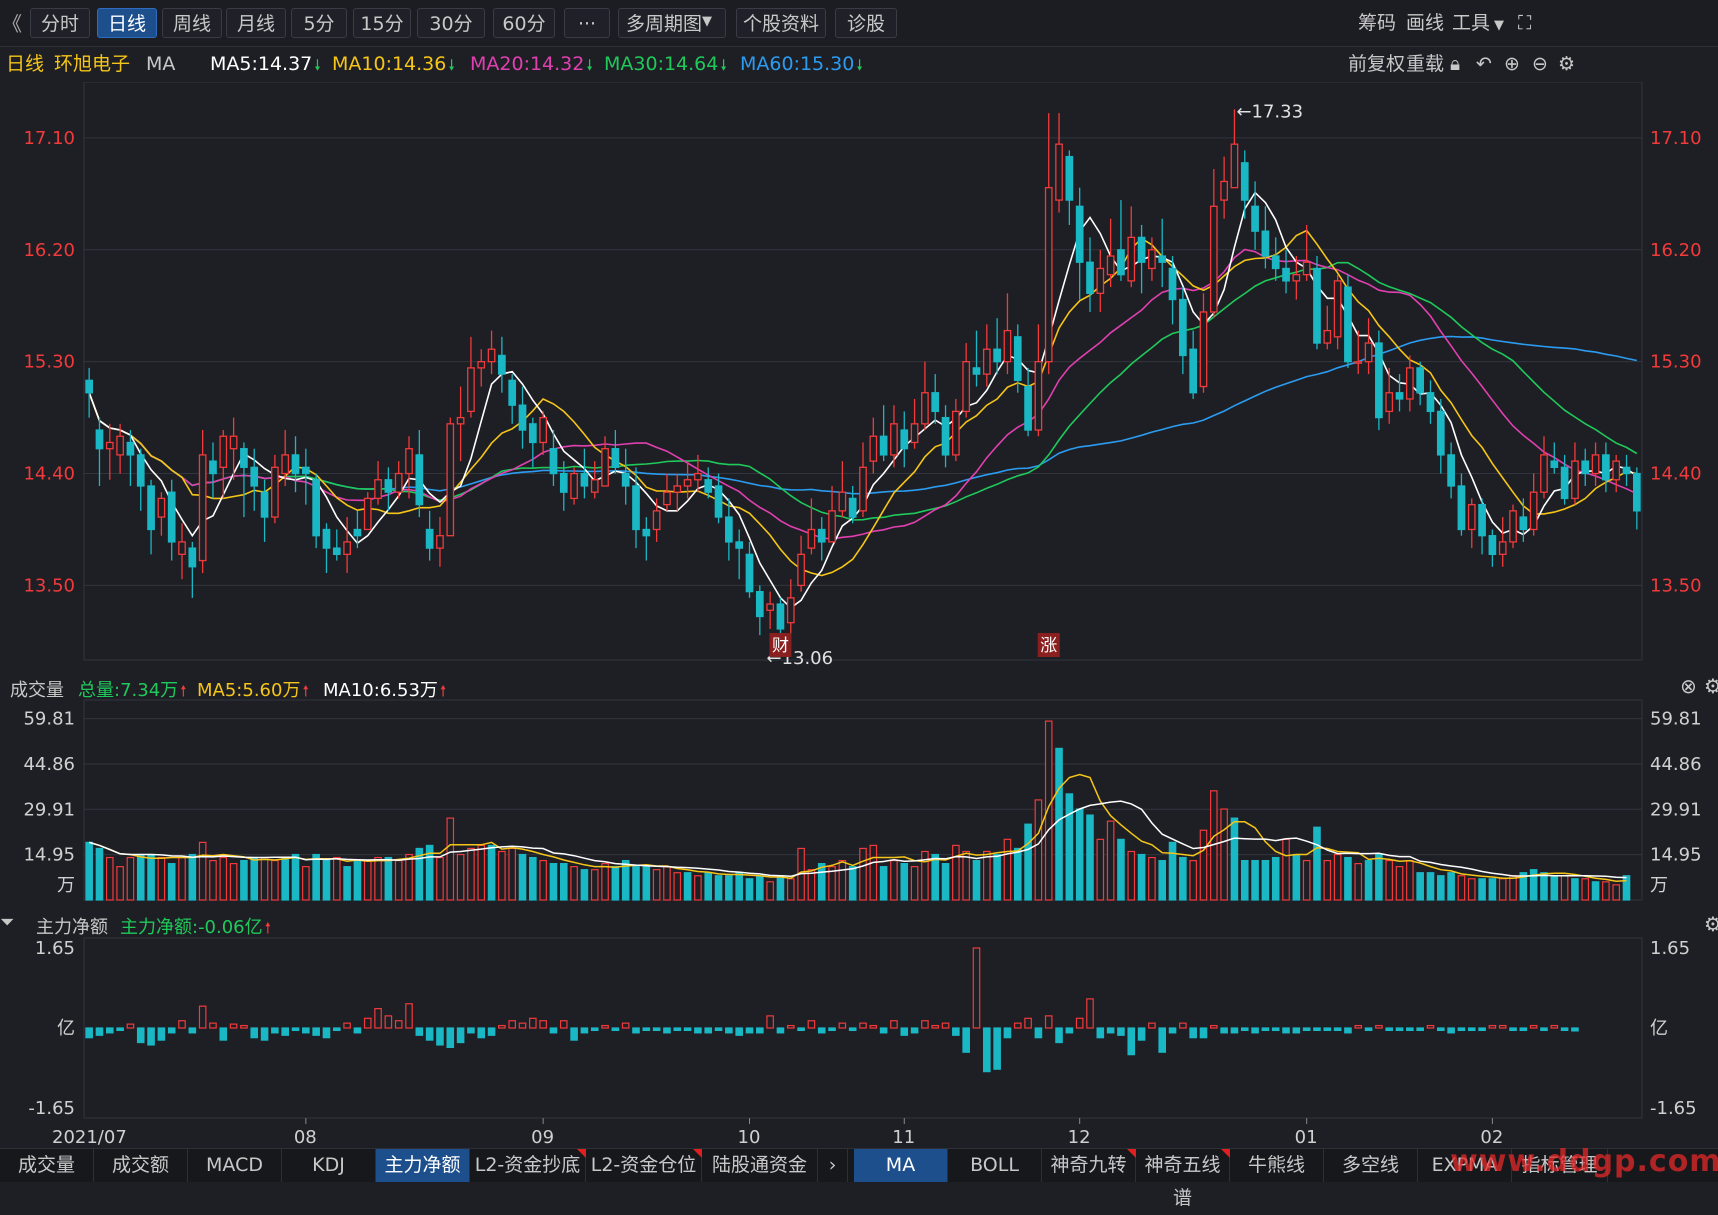 Image resolution: width=1718 pixels, height=1215 pixels. Describe the element at coordinates (531, 64) in the screenshot. I see `ma20-value: MA20:14.32 🠗` at that location.